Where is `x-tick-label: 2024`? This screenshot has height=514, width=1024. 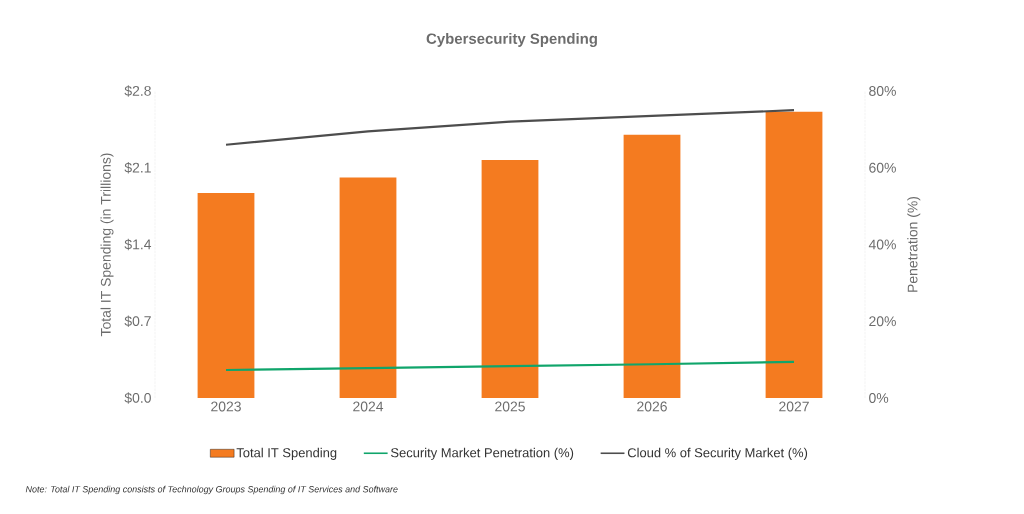
x-tick-label: 2024 is located at coordinates (368, 406).